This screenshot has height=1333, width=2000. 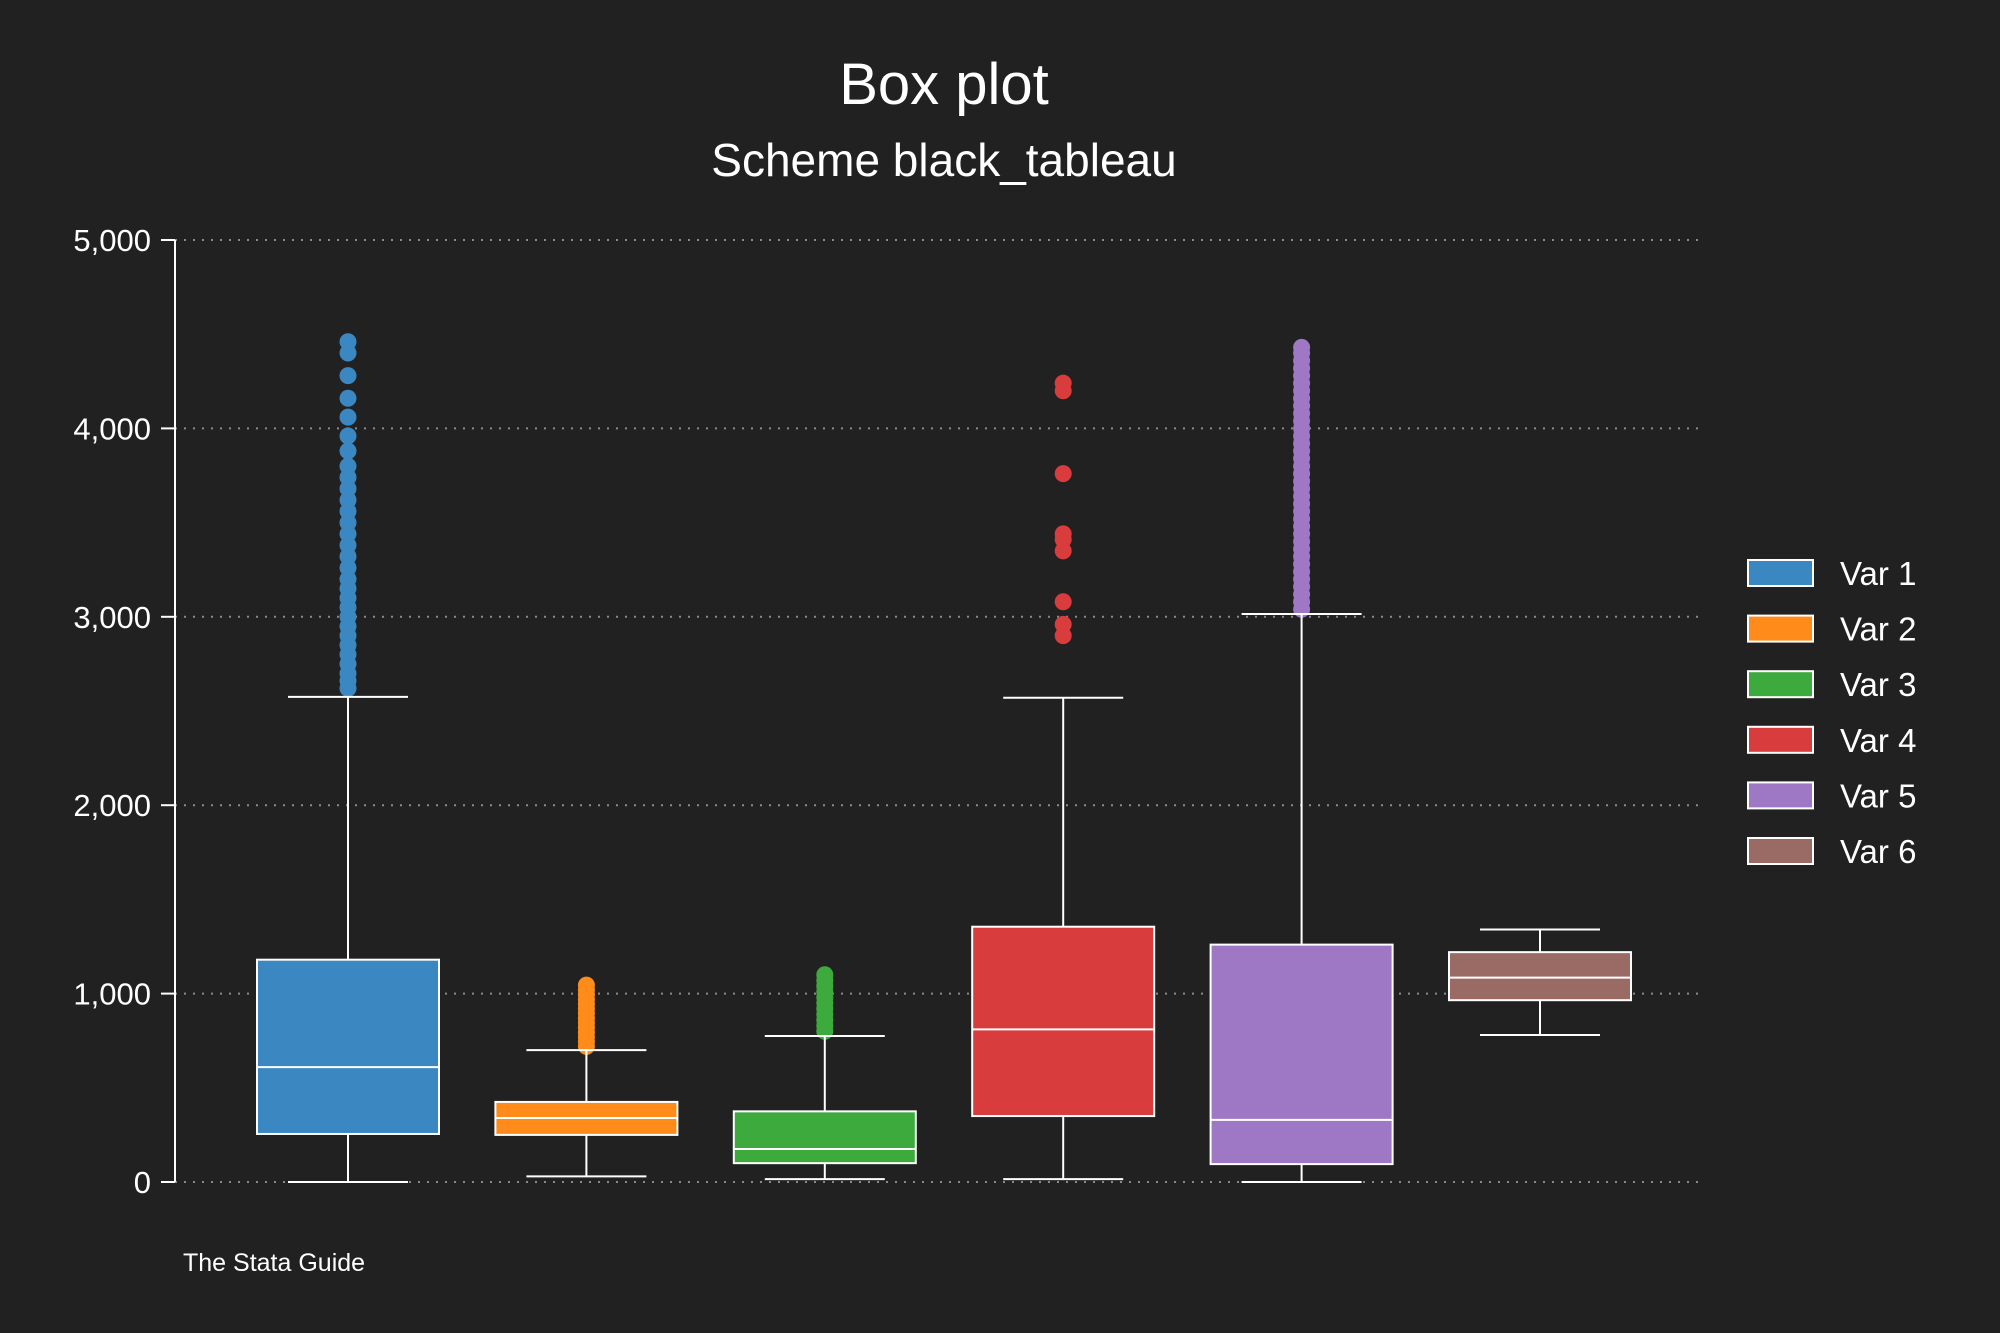 What do you see at coordinates (1878, 795) in the screenshot?
I see `legend-label: Var 5` at bounding box center [1878, 795].